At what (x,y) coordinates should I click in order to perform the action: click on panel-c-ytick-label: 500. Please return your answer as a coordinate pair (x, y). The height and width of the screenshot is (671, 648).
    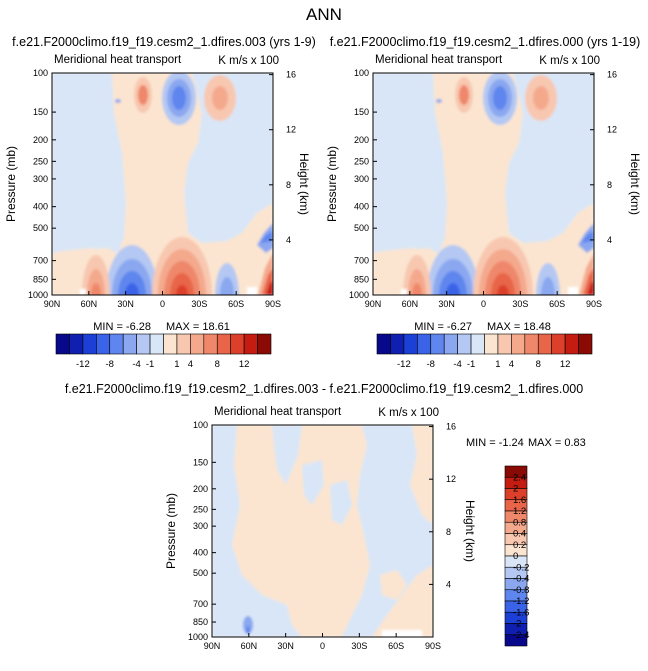
    Looking at the image, I should click on (200, 573).